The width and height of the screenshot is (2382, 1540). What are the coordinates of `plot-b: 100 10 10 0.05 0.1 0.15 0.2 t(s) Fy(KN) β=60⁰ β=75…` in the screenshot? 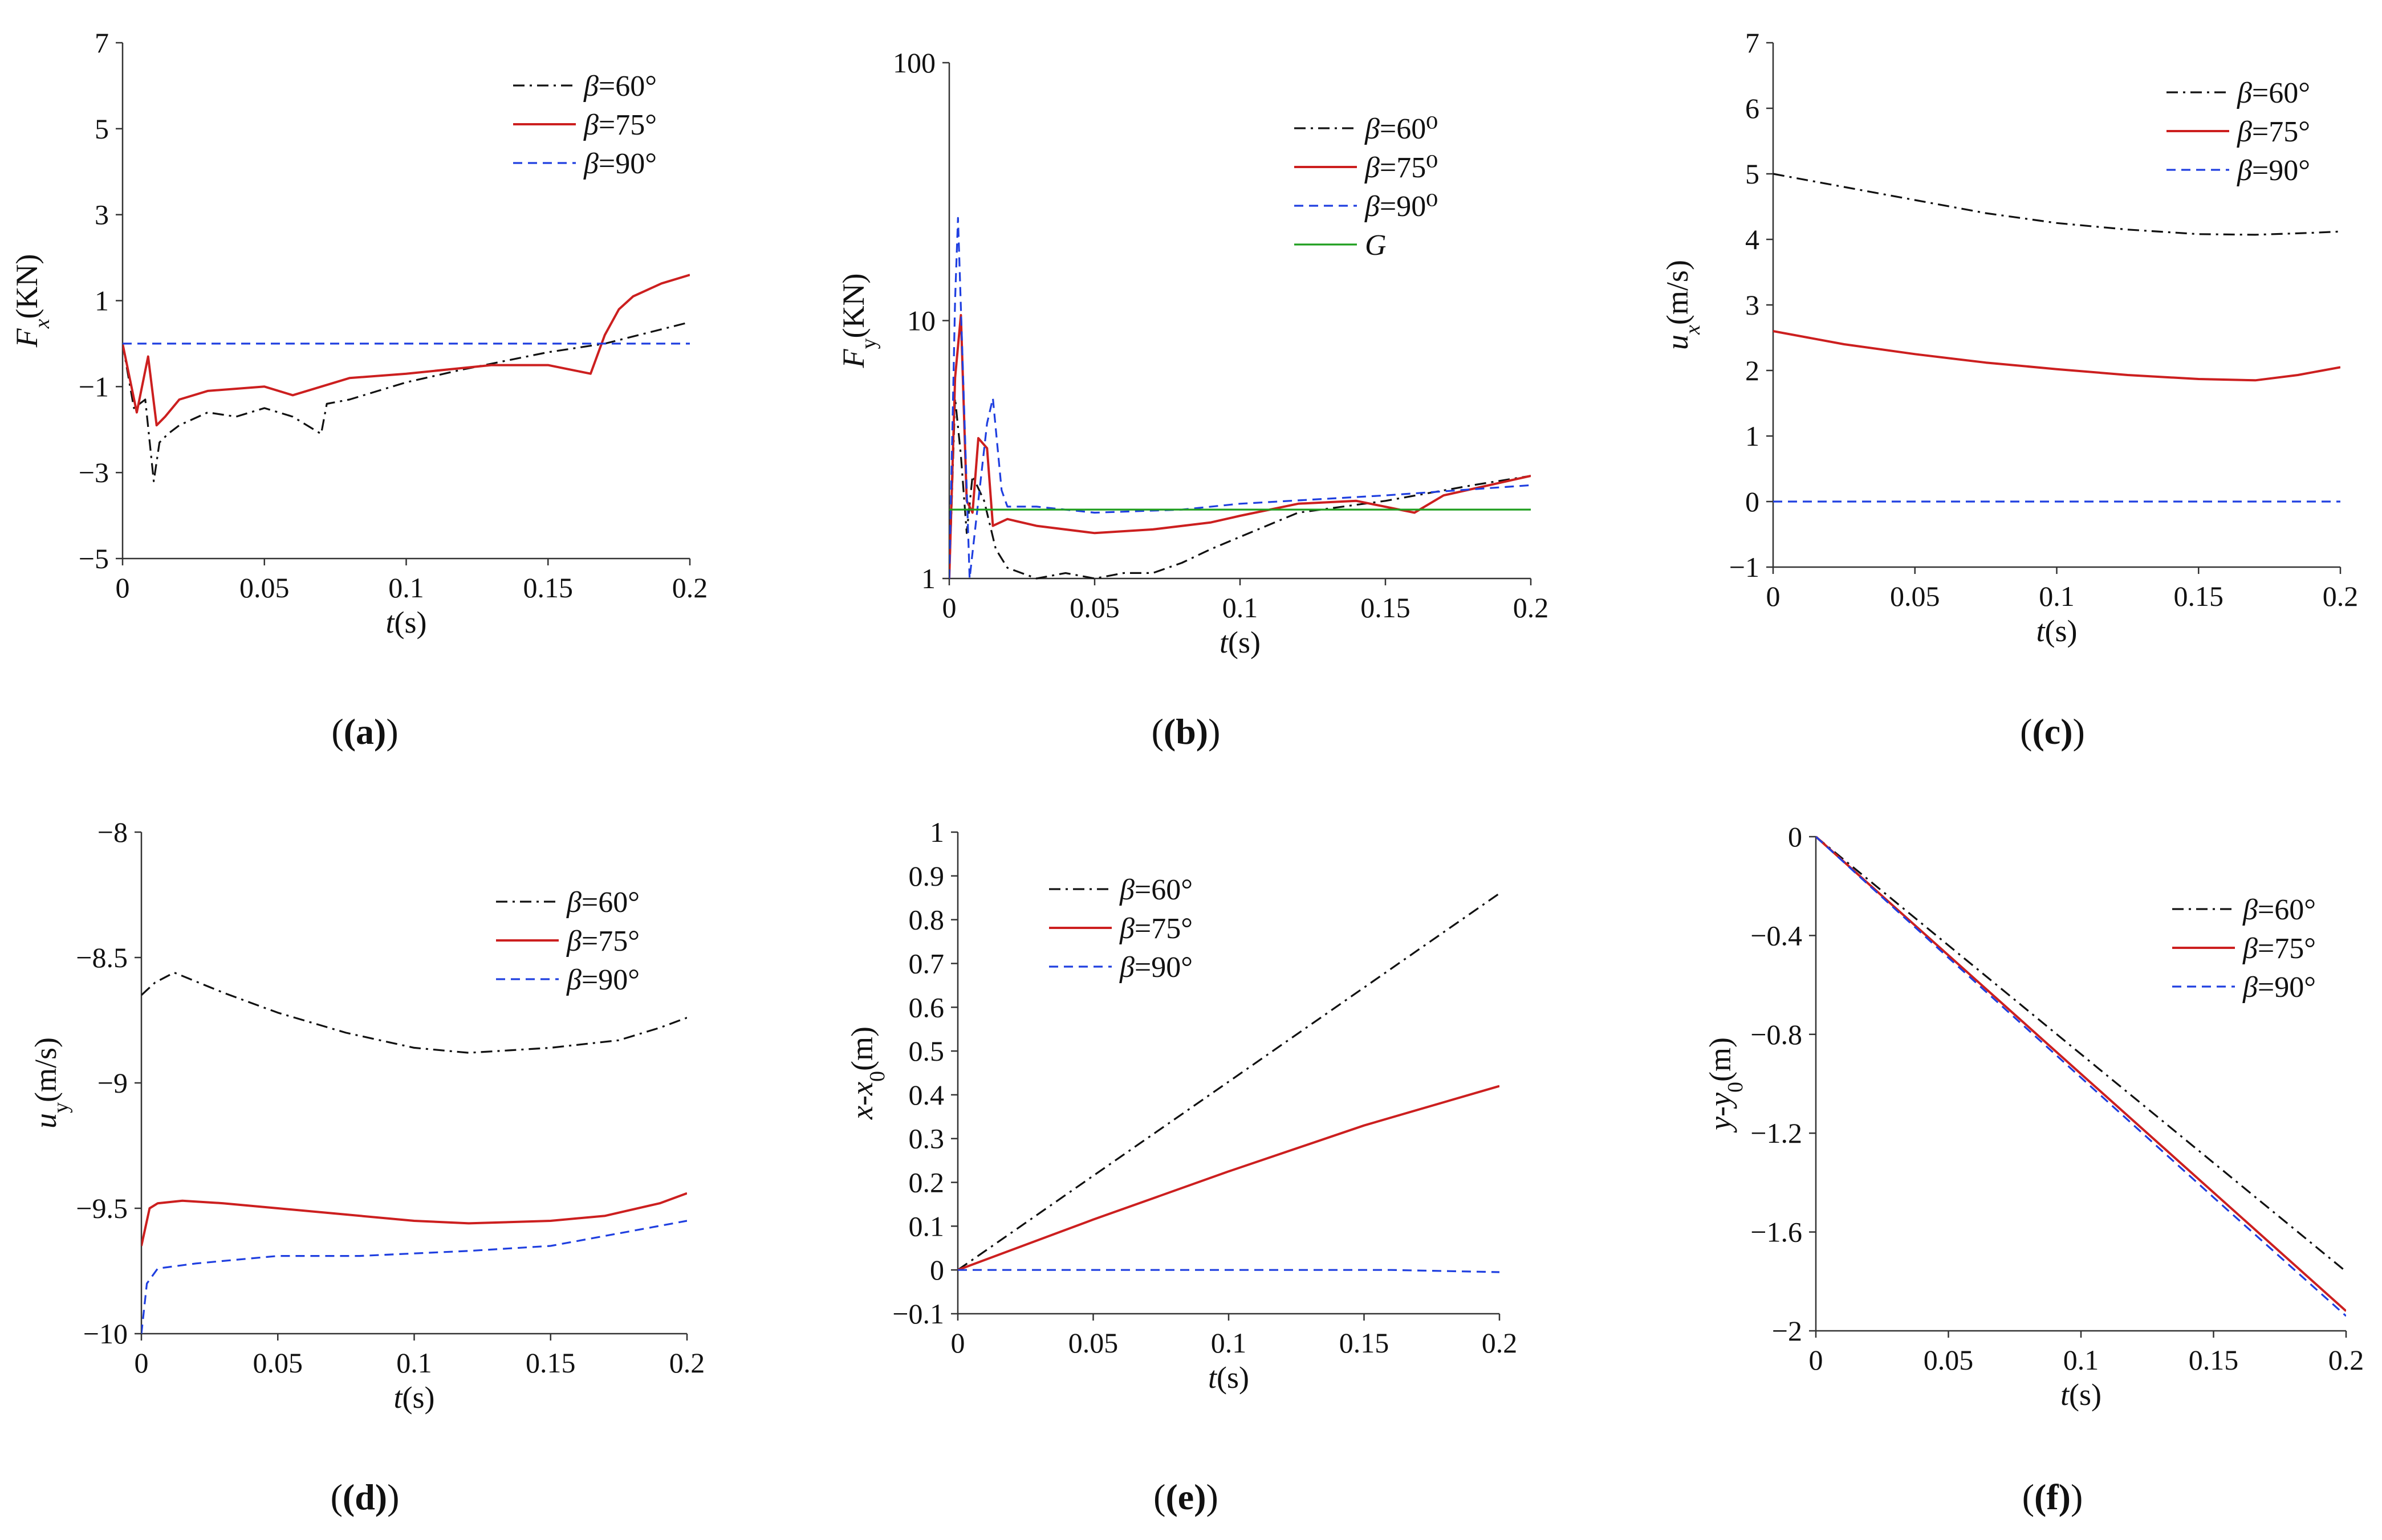 It's located at (1192, 353).